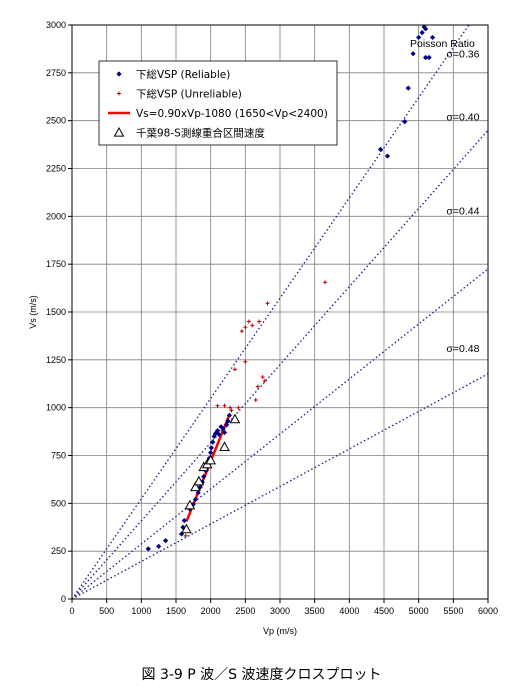 The width and height of the screenshot is (523, 699). What do you see at coordinates (200, 133) in the screenshot?
I see `legend-entry-label: 千葉98-S測線重合区間速度` at bounding box center [200, 133].